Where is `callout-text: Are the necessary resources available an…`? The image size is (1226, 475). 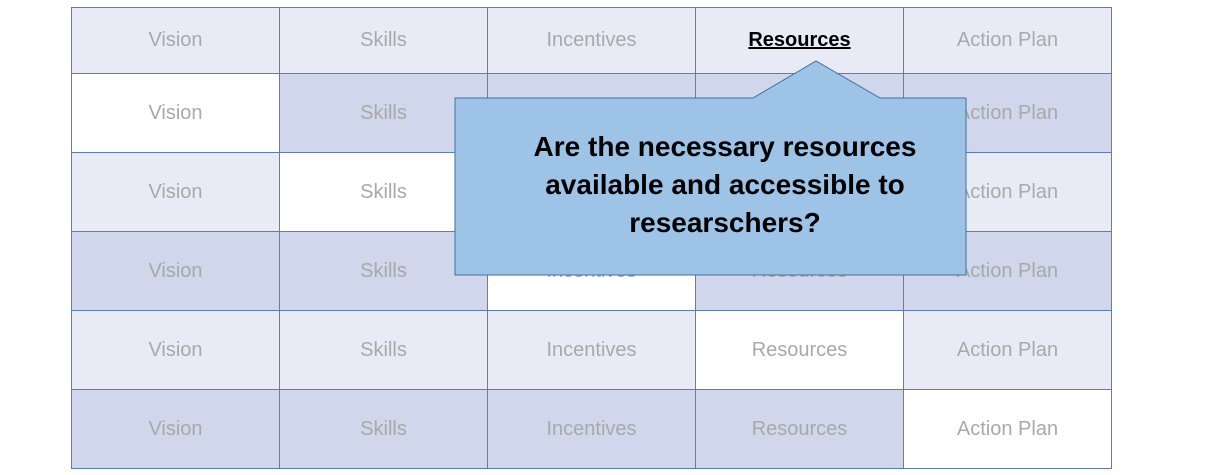
callout-text: Are the necessary resources available an… is located at coordinates (725, 185).